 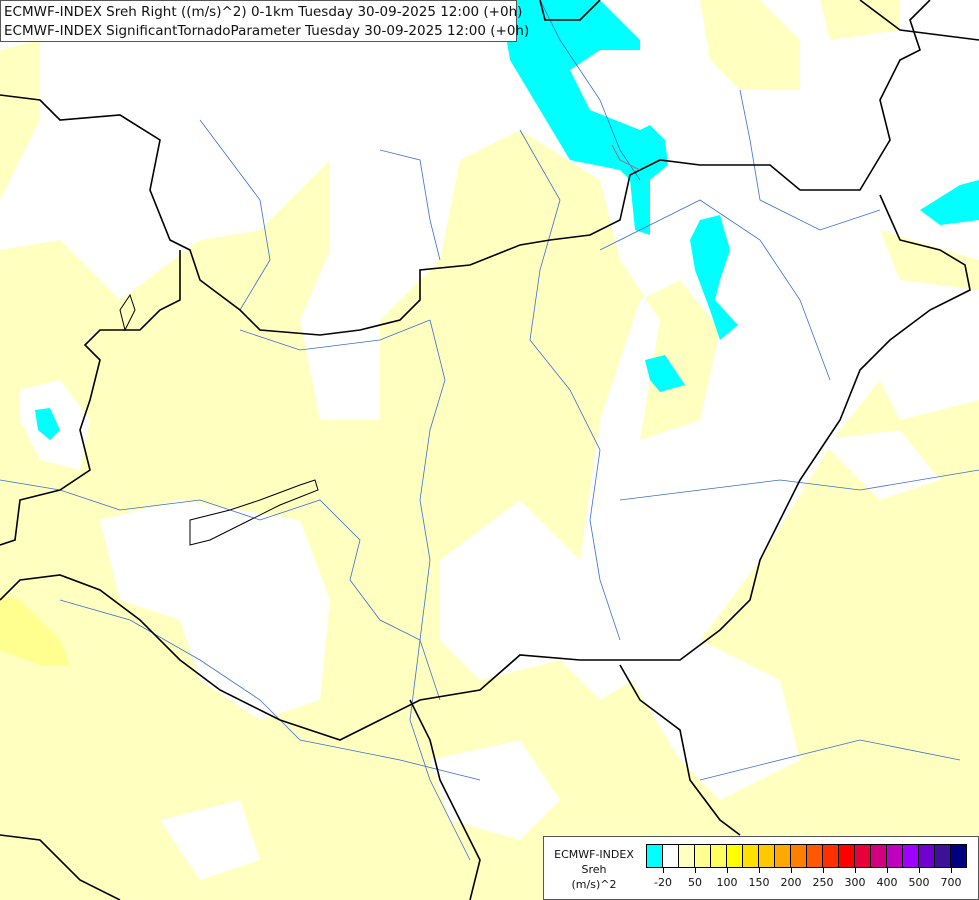 What do you see at coordinates (823, 882) in the screenshot?
I see `legend-tick-label: 250` at bounding box center [823, 882].